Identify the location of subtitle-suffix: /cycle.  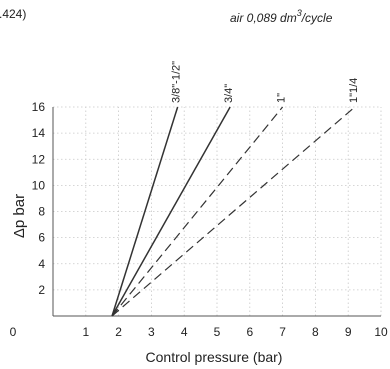
(317, 18).